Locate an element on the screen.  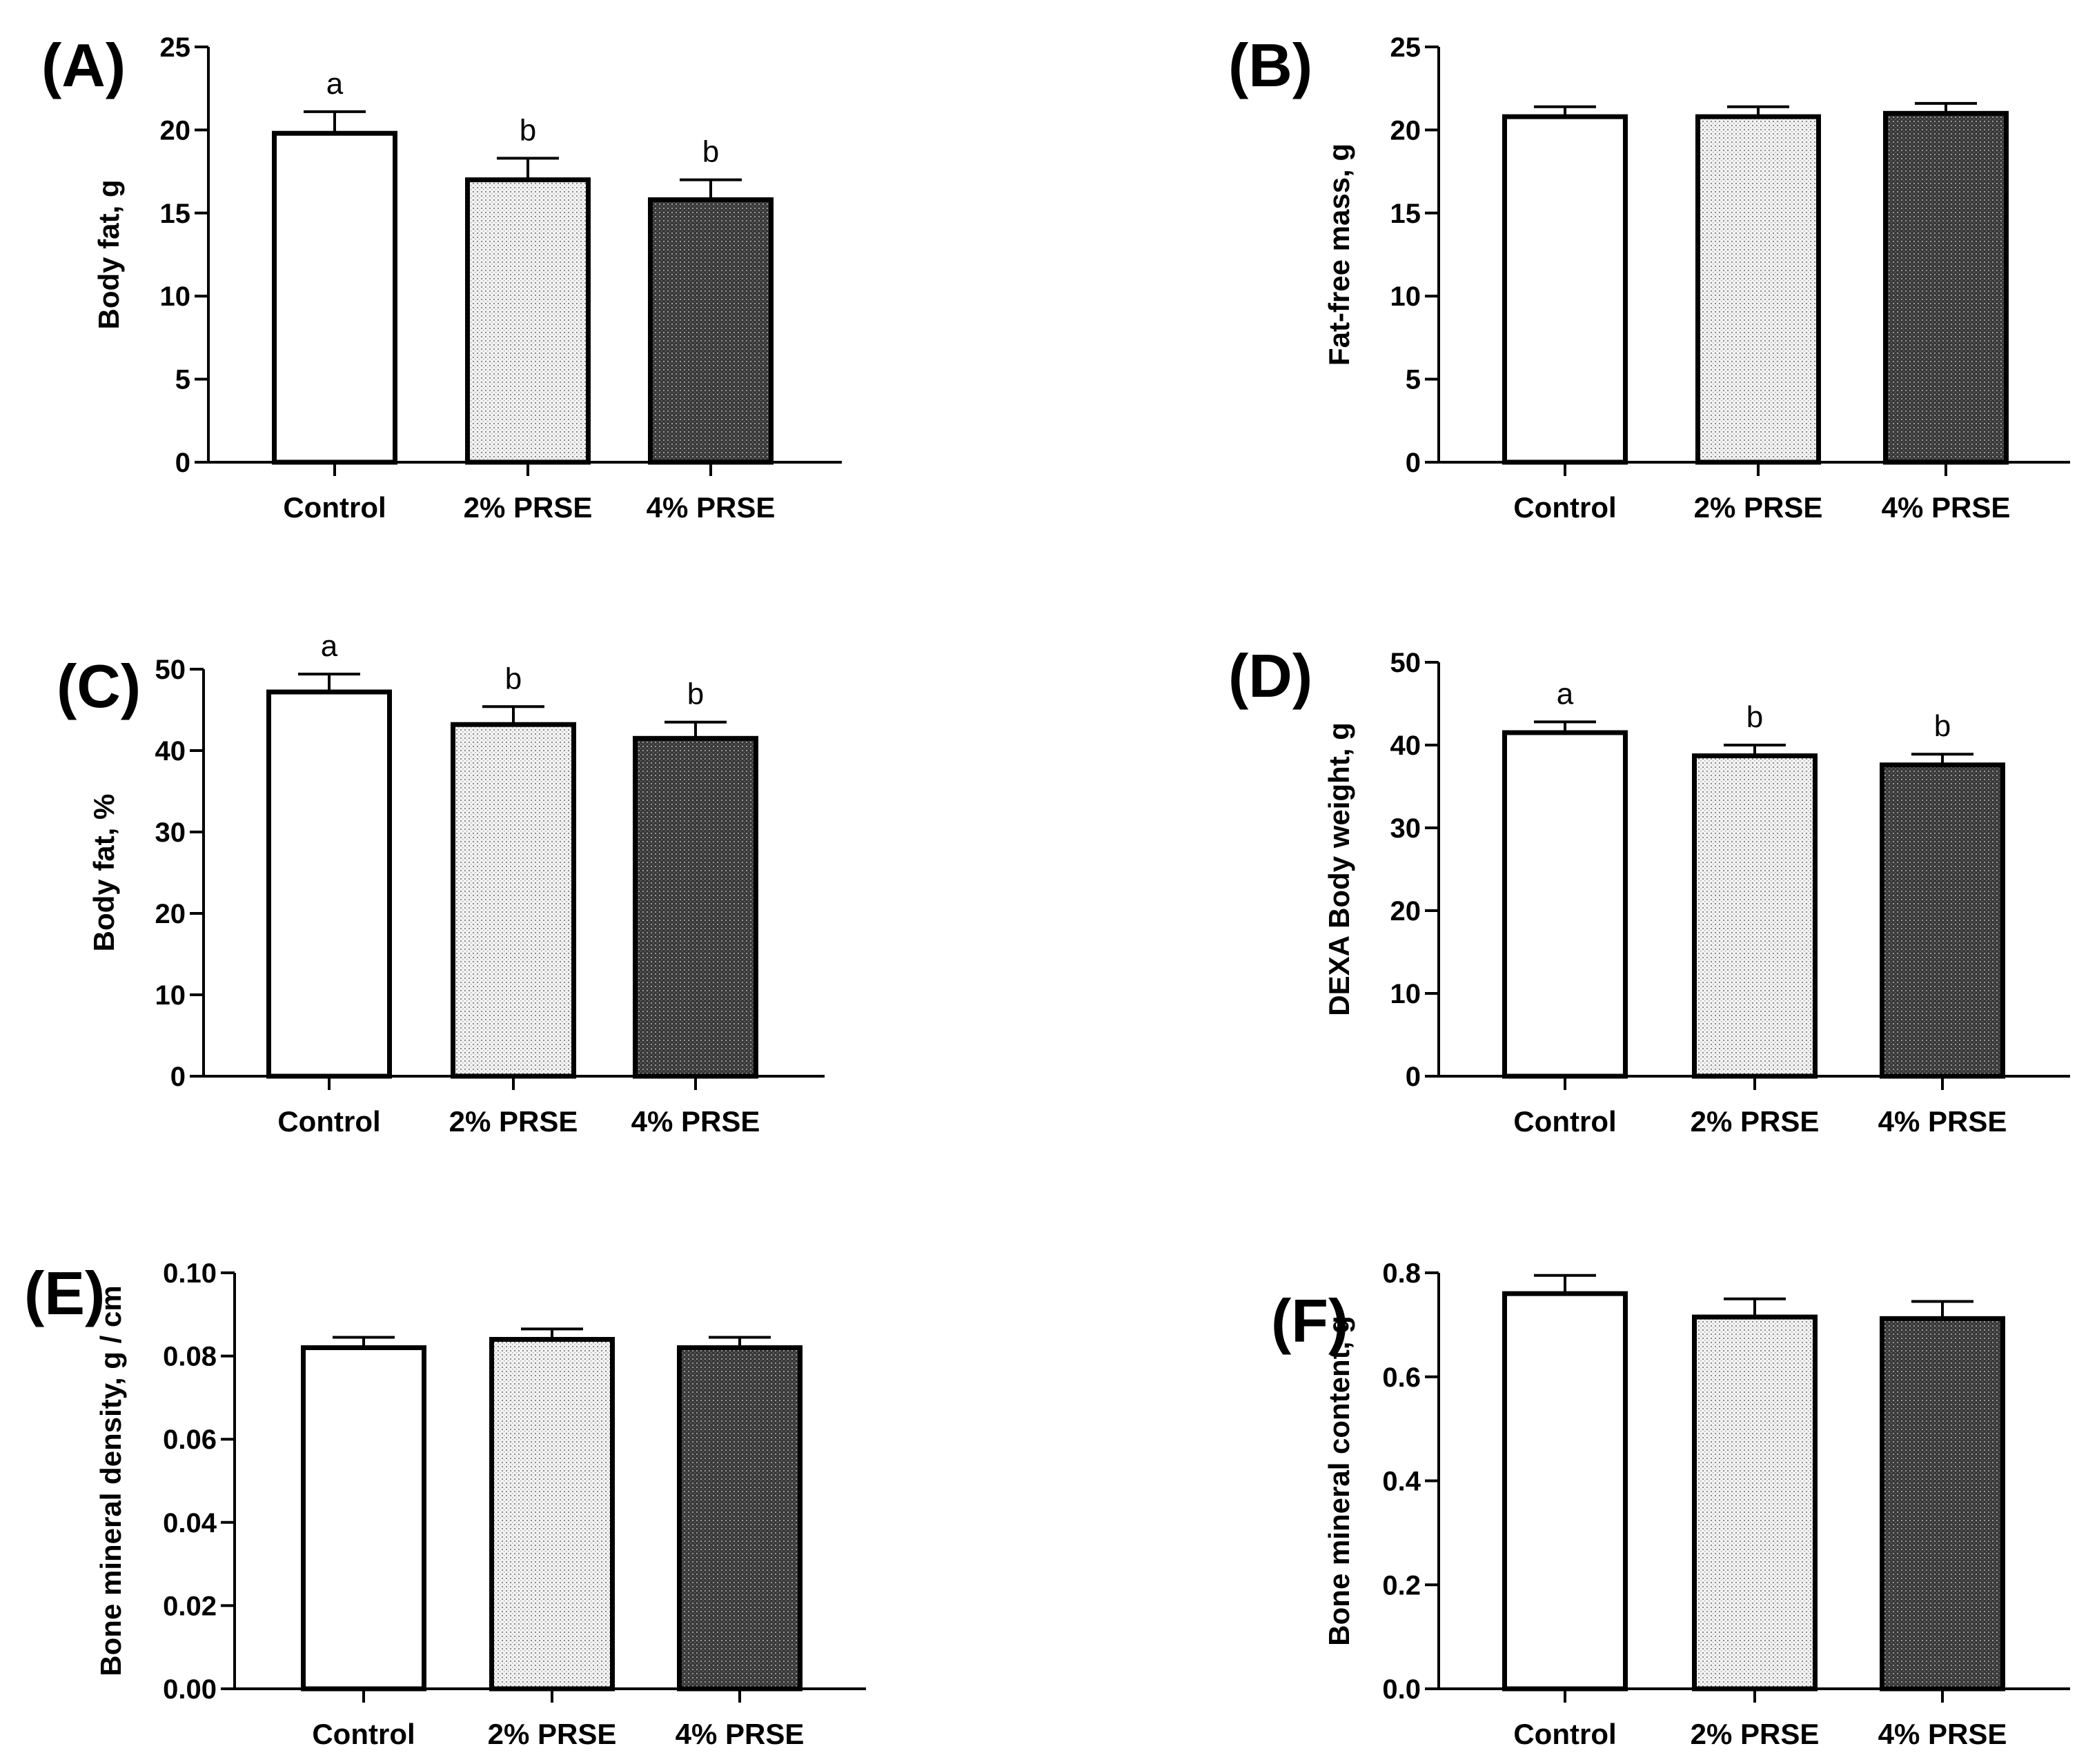
y-tick-label: 0.2 is located at coordinates (1401, 1585).